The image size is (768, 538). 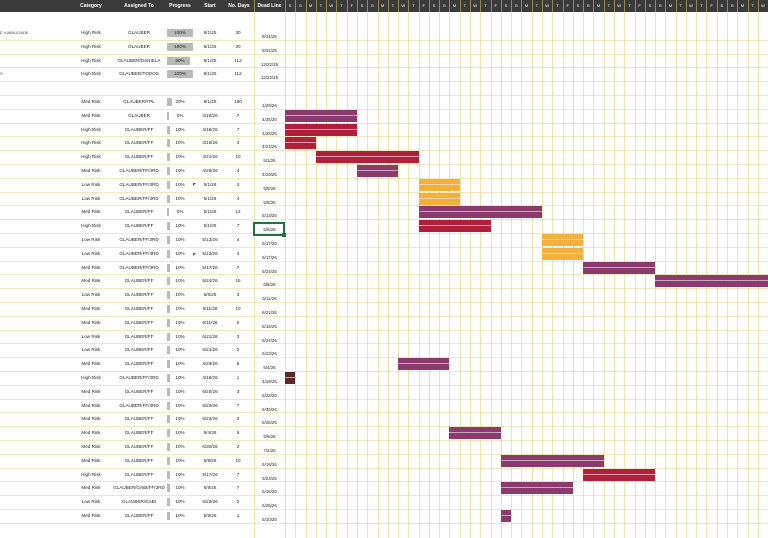 What do you see at coordinates (269, 174) in the screenshot?
I see `deadline-cell: 4/29/26` at bounding box center [269, 174].